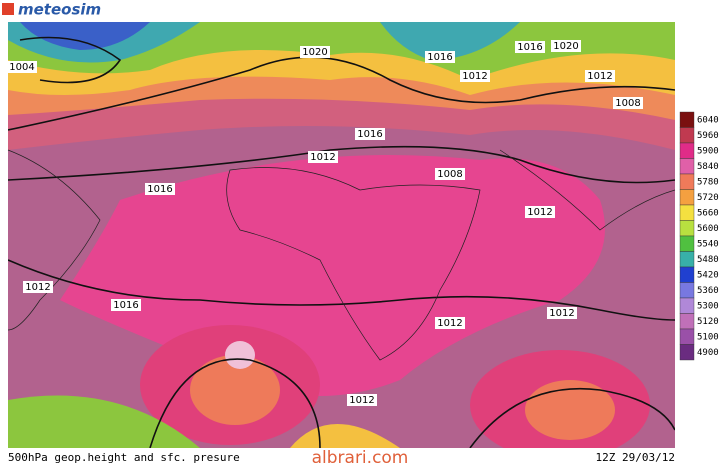 This screenshot has width=720, height=466. Describe the element at coordinates (124, 457) in the screenshot. I see `caption: 500hPa geop.height and sfc. presure` at that location.